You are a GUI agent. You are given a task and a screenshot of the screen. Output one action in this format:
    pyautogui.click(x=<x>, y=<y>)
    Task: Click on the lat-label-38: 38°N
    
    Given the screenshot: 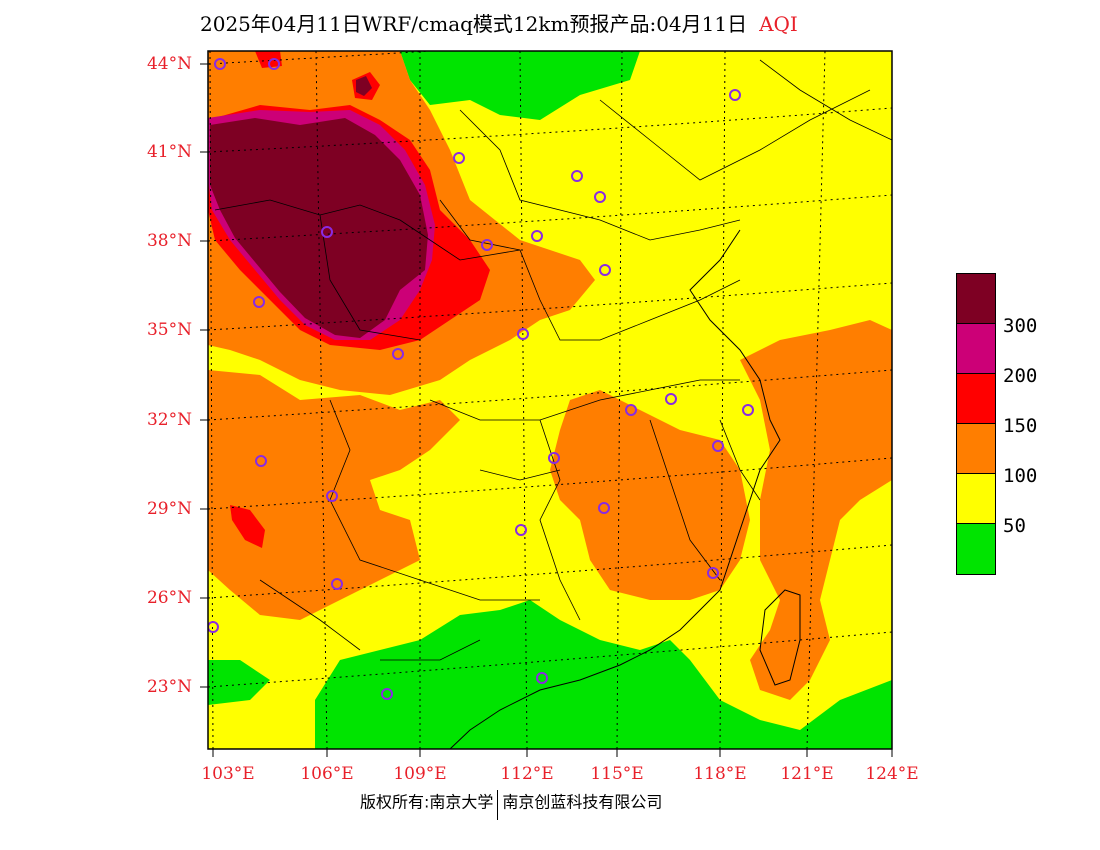 What is the action you would take?
    pyautogui.click(x=169, y=241)
    